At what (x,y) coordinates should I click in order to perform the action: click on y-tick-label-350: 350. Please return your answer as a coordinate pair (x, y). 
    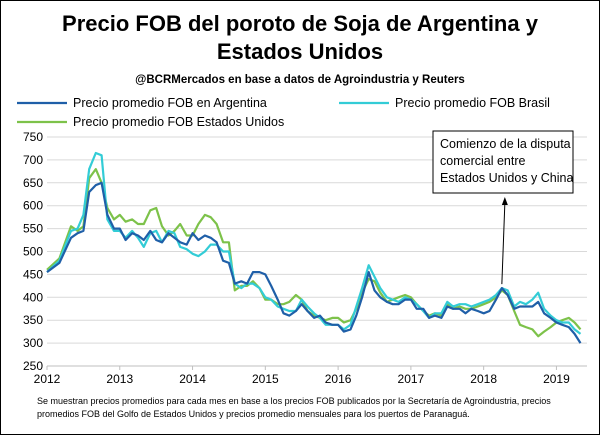
    Looking at the image, I should click on (33, 320).